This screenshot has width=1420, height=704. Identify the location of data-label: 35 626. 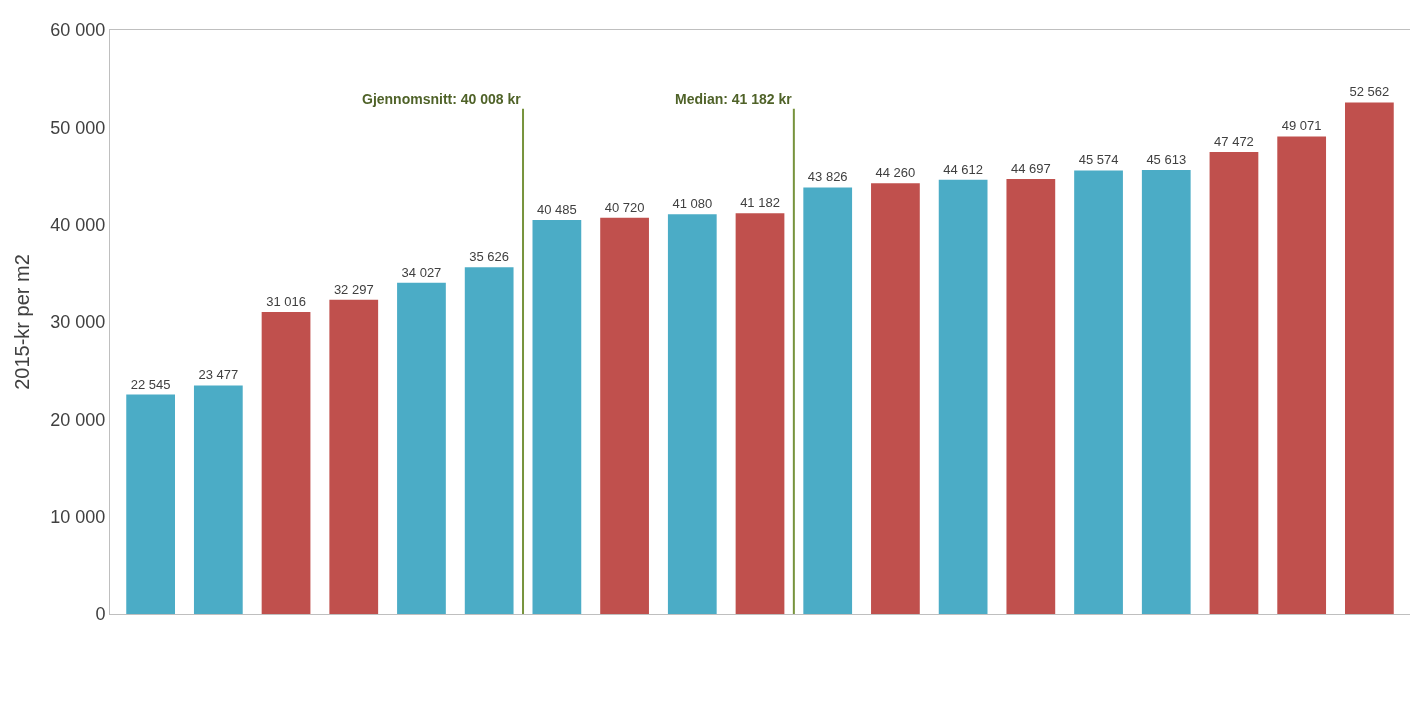
(489, 257).